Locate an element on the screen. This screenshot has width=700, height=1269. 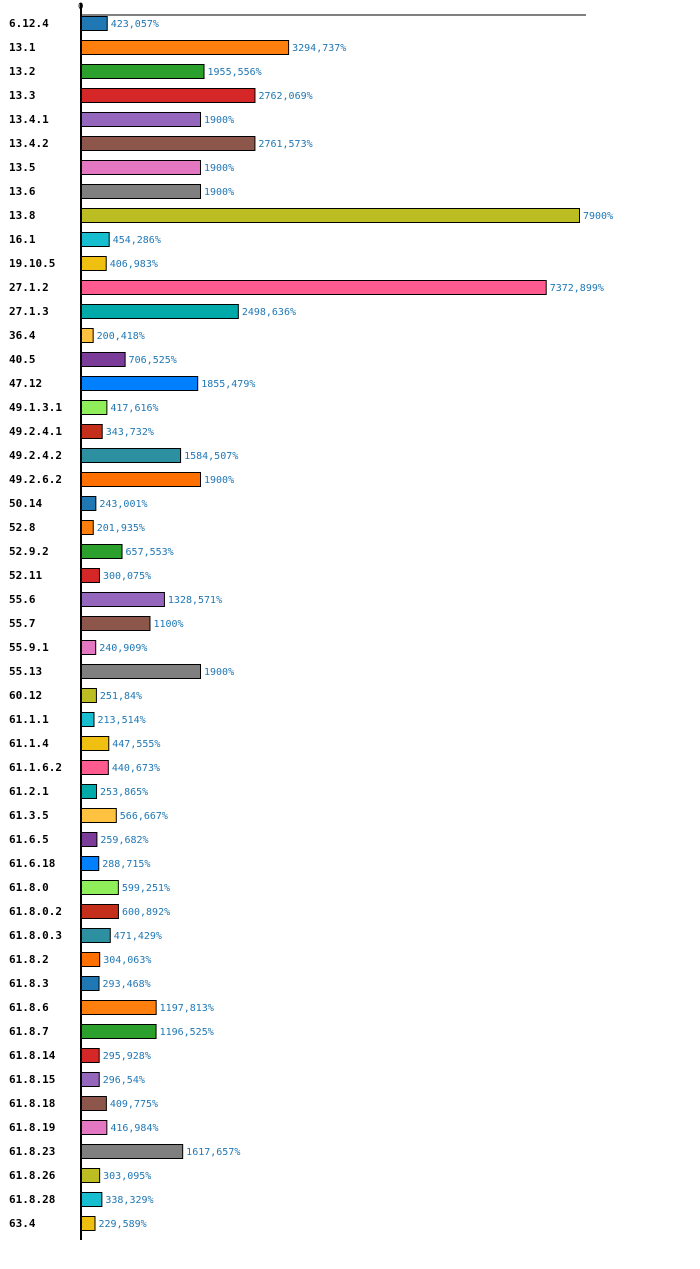
value-label: 1100% is located at coordinates (168, 624).